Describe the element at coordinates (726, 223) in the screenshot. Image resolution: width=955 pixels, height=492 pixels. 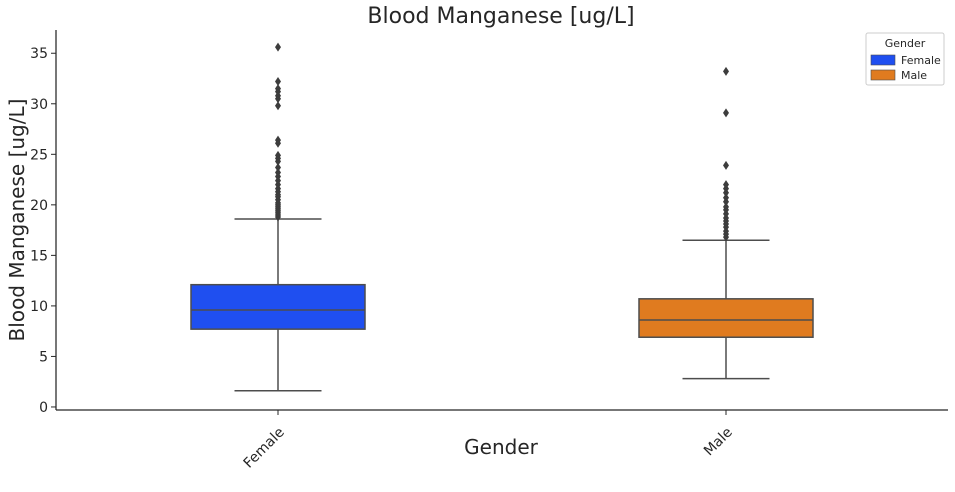
I see `box-male` at that location.